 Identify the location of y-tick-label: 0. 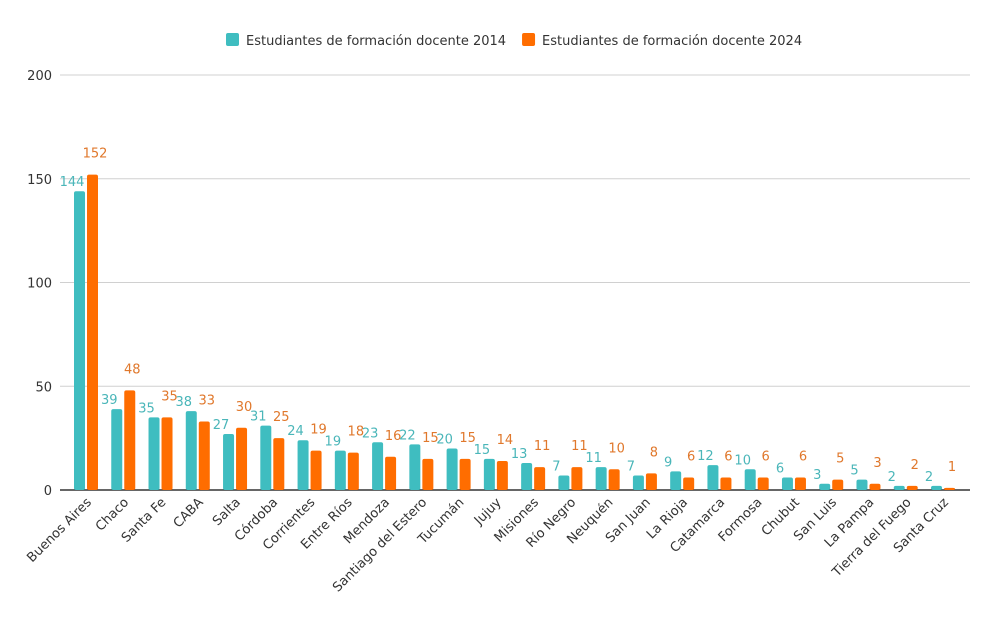
(48, 491).